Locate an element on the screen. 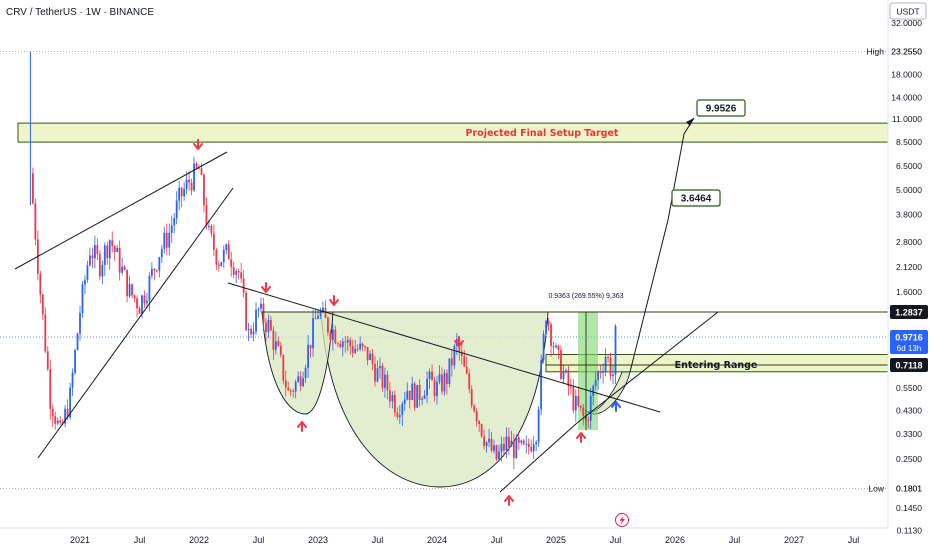 This screenshot has height=550, width=932. price-tick-label: 0.4300 is located at coordinates (909, 410).